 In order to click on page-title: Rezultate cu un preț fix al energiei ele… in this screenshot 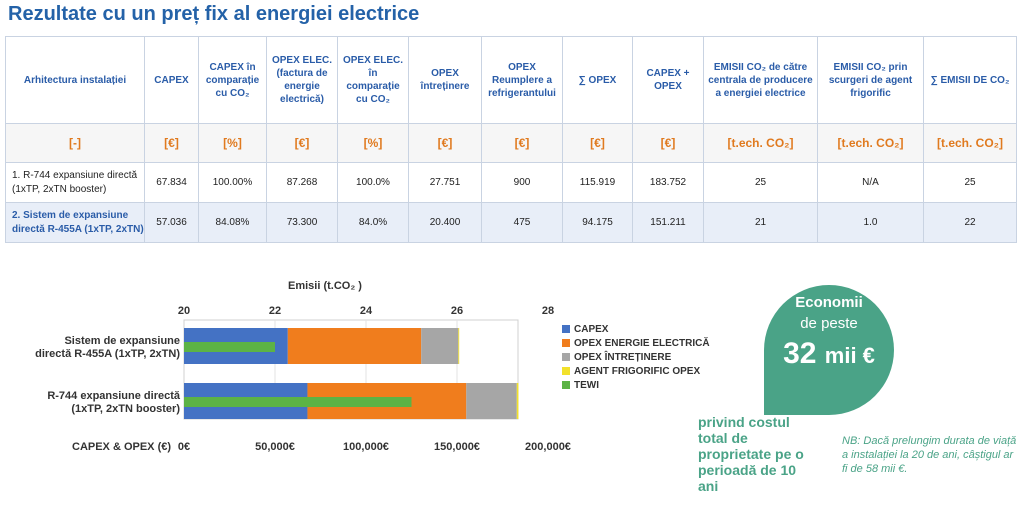, I will do `click(214, 14)`.